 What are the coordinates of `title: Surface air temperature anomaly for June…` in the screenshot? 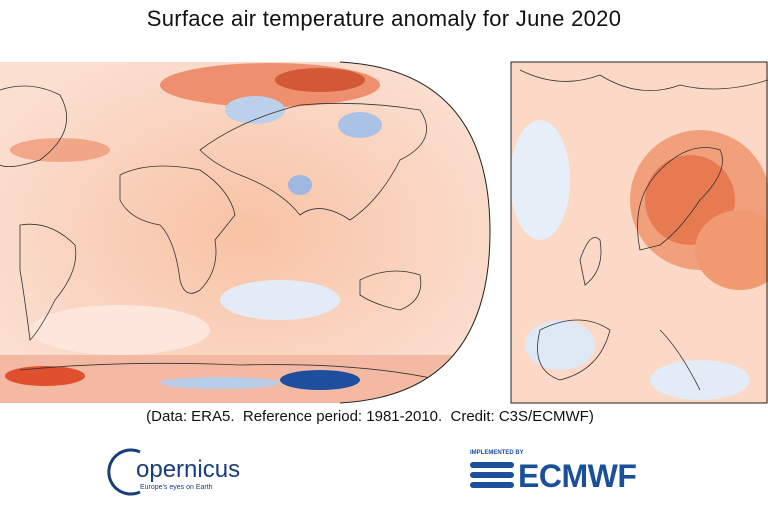 It's located at (384, 18).